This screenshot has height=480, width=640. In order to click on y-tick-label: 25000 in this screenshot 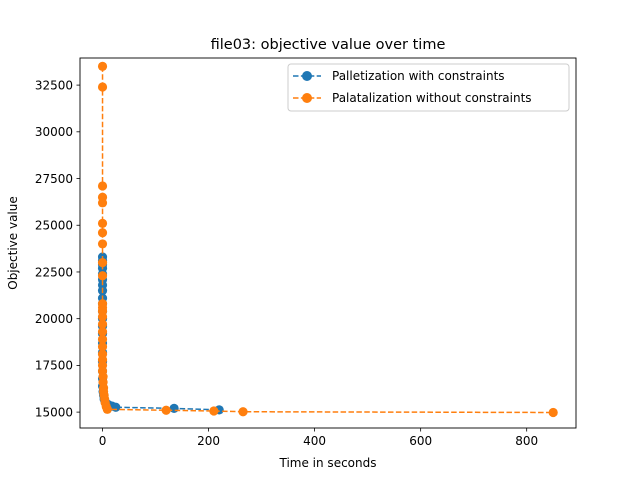, I will do `click(54, 226)`.